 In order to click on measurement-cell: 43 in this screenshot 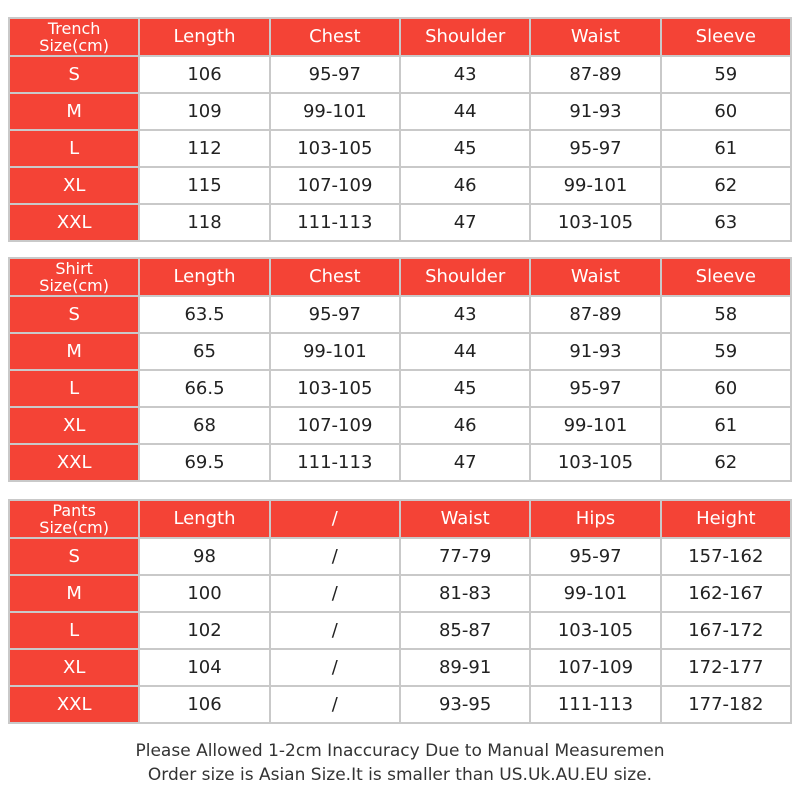, I will do `click(465, 74)`.